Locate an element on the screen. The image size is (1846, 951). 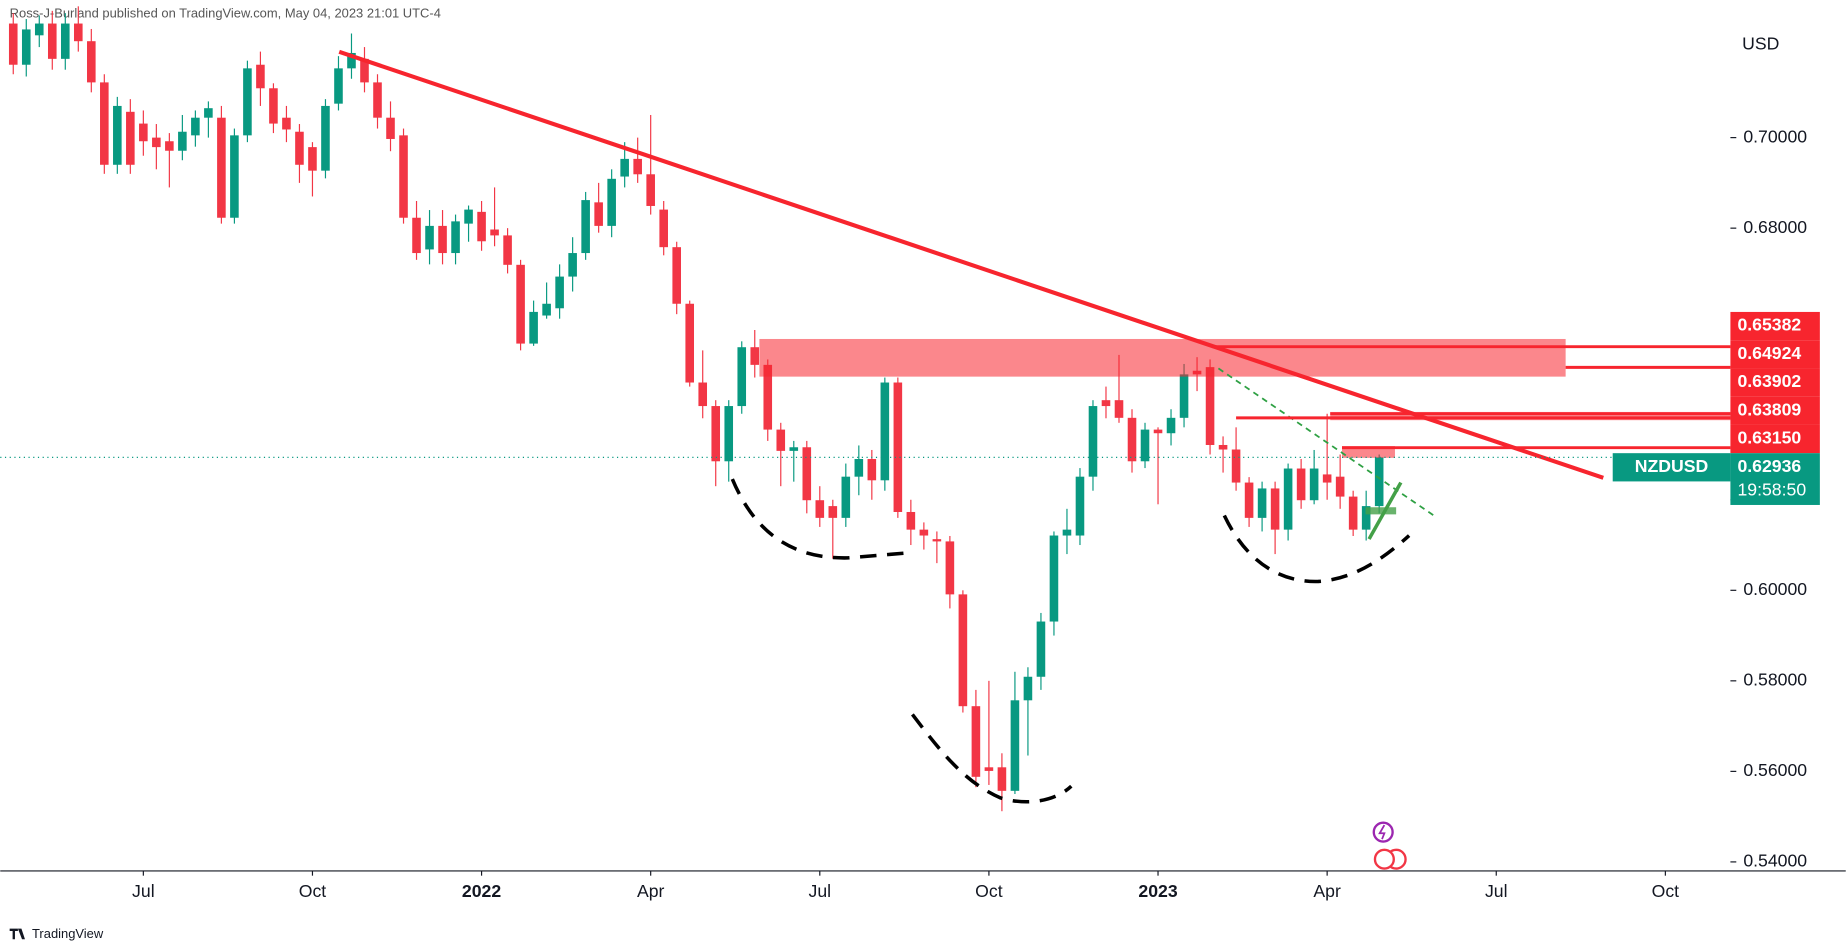
price-label: 0.64924 is located at coordinates (1769, 353).